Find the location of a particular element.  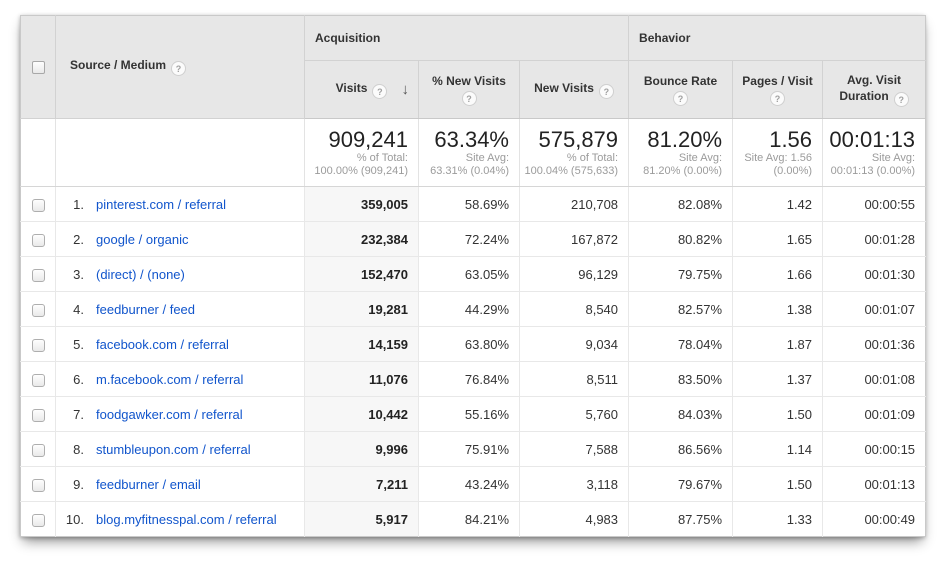

source-medium-link: pinterest.com / referral is located at coordinates (161, 204).